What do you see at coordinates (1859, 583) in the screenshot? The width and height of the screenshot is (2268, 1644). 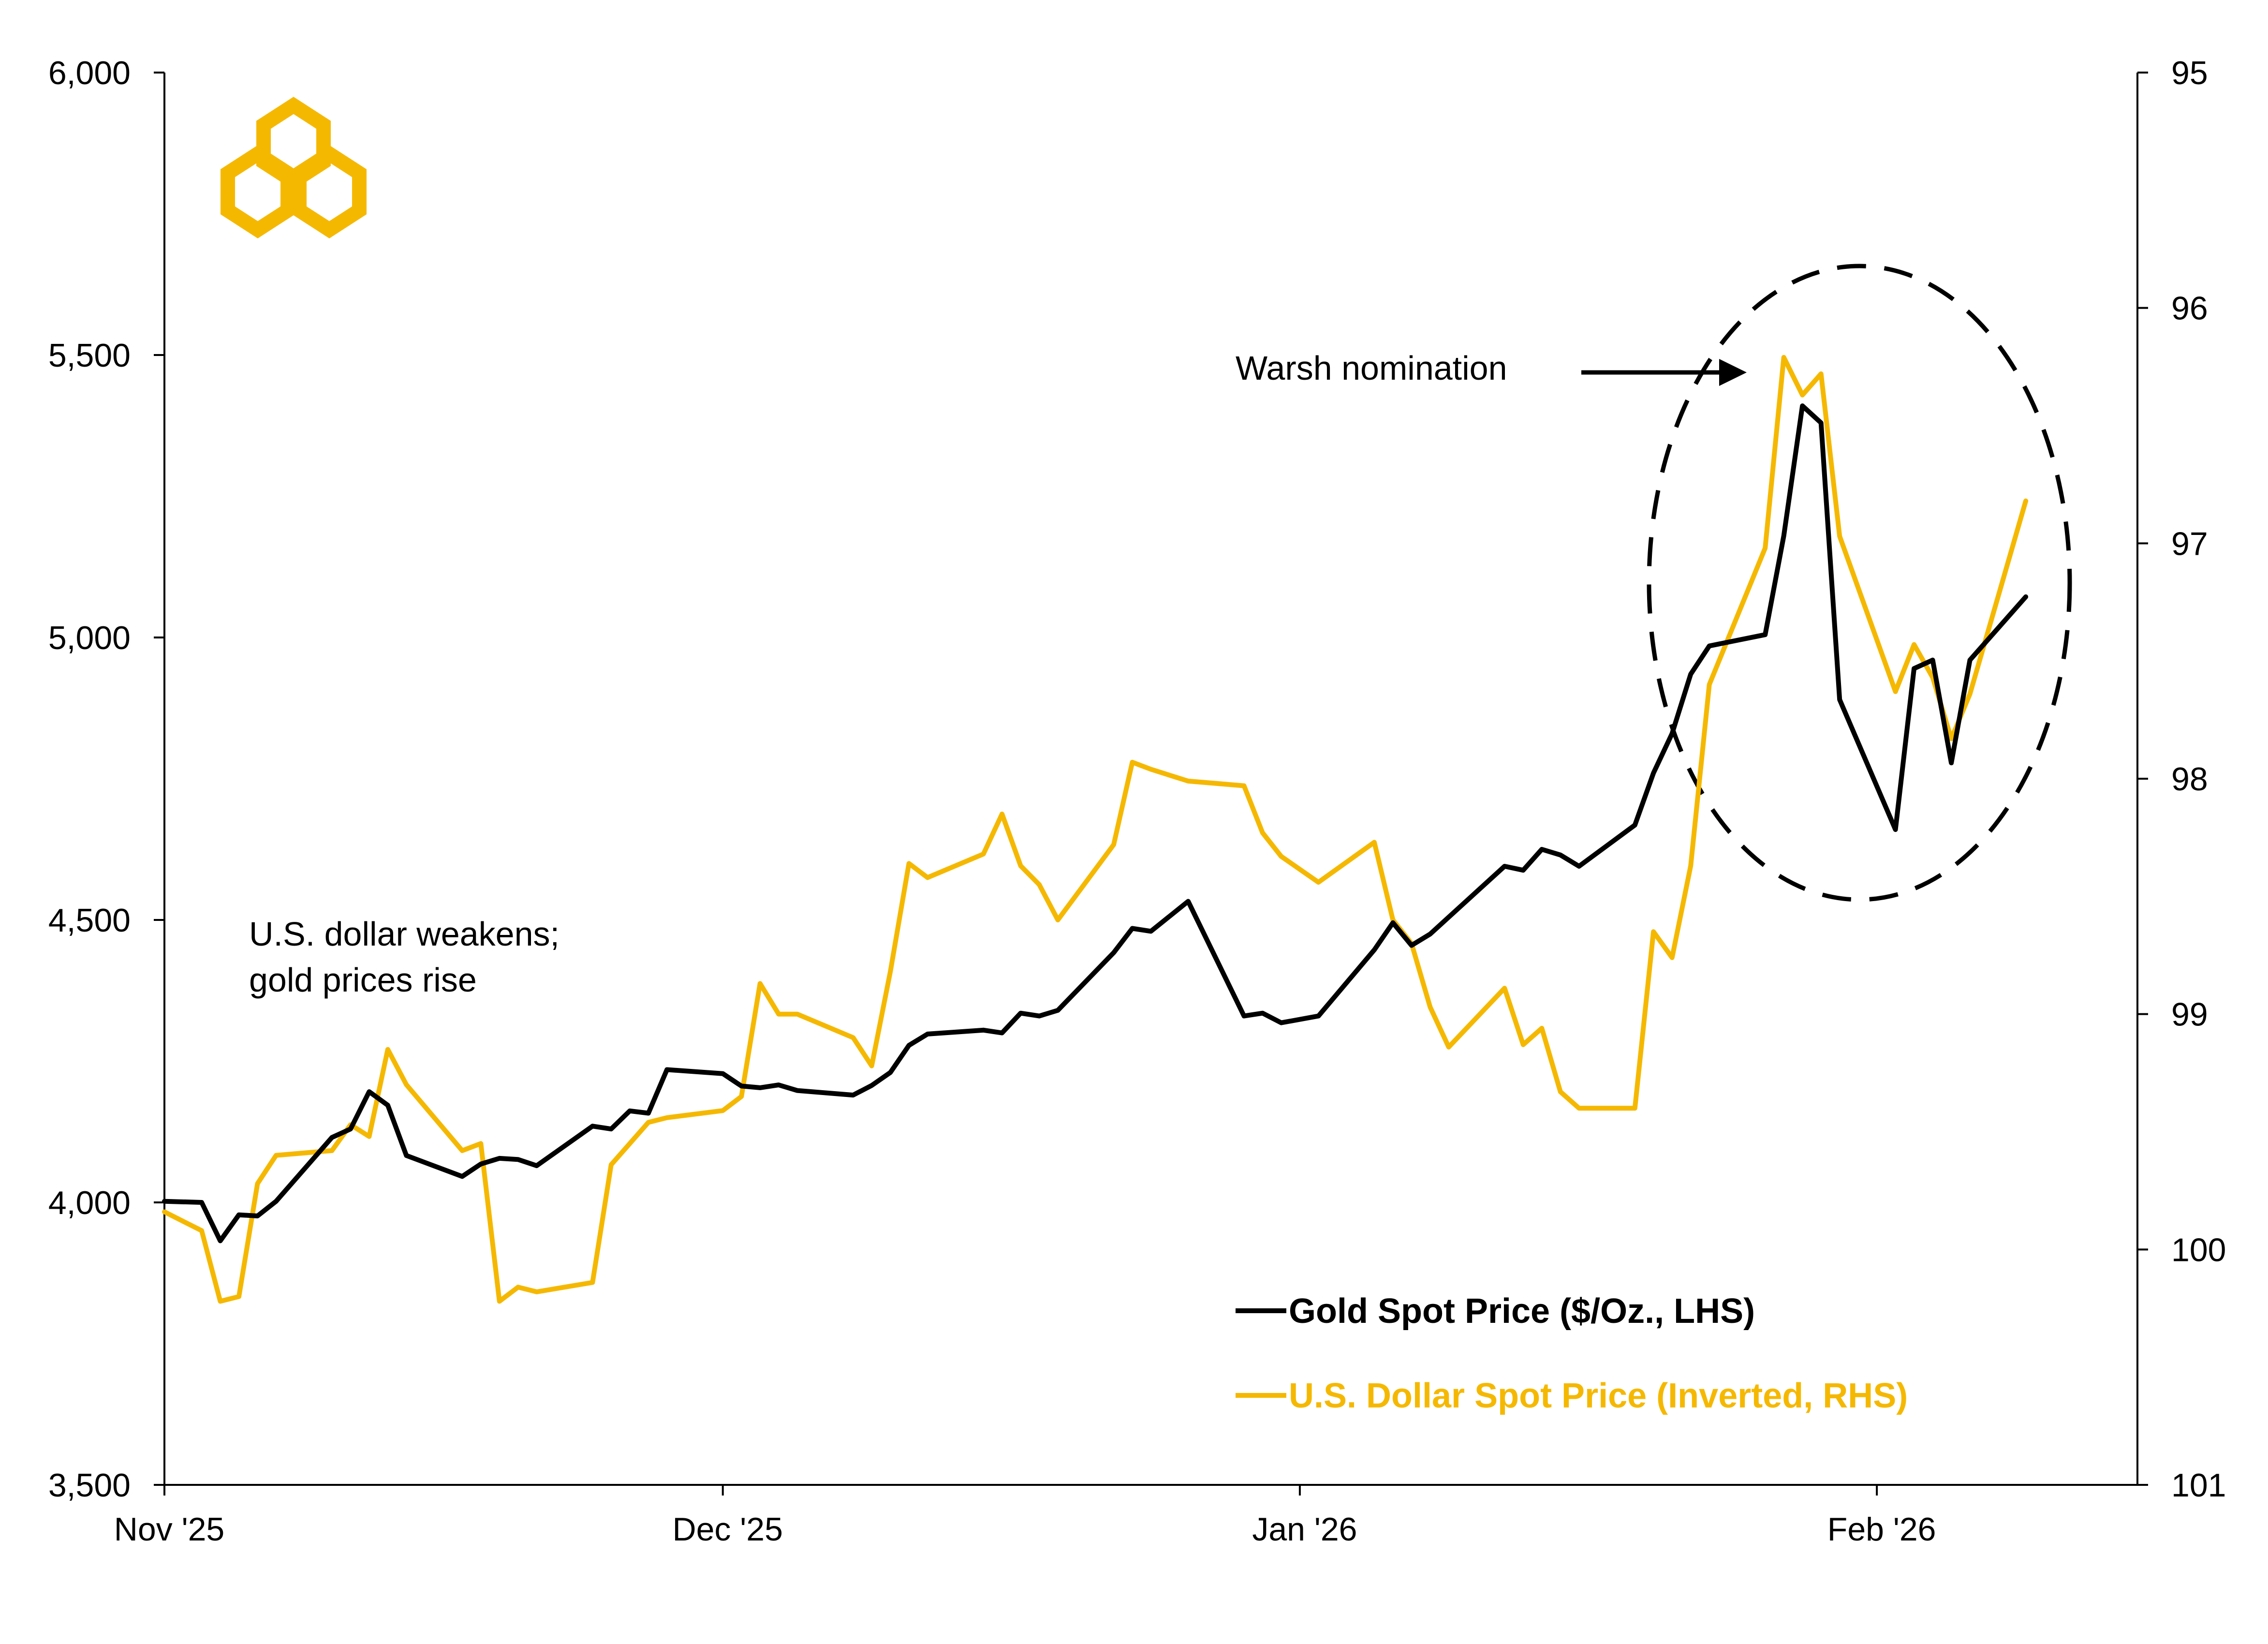 I see `highlight-ellipse` at bounding box center [1859, 583].